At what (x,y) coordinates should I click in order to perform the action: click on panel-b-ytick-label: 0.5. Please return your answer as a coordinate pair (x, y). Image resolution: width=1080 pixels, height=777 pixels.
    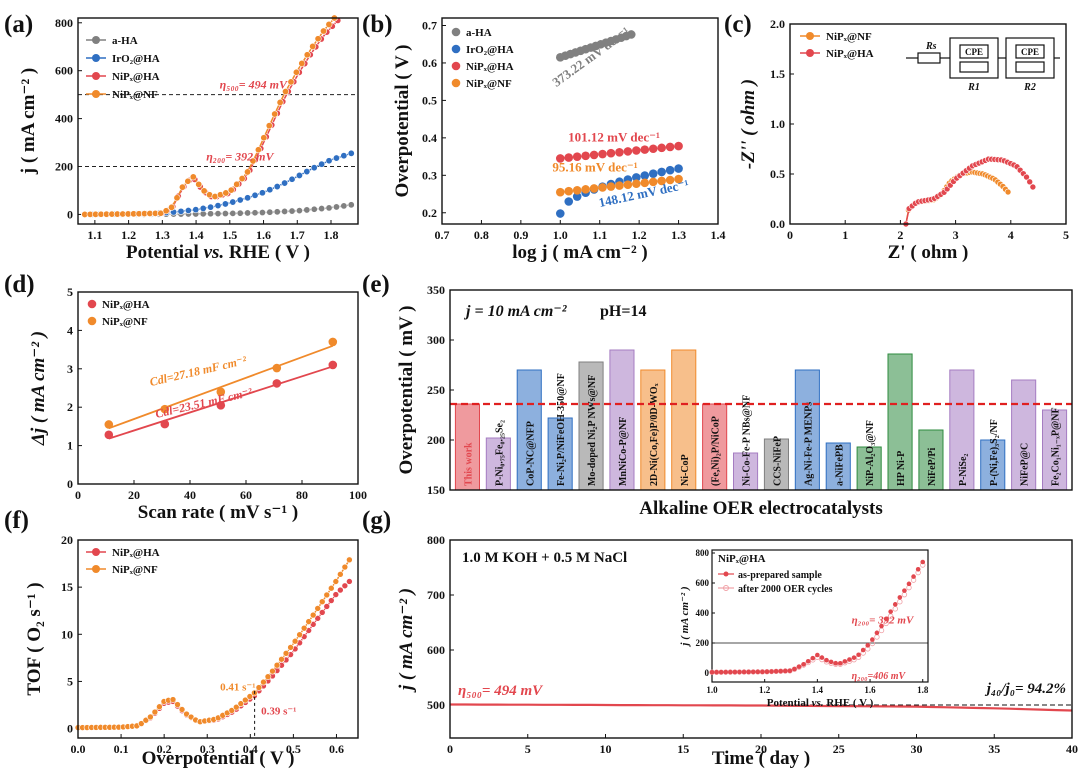
    Looking at the image, I should click on (429, 100).